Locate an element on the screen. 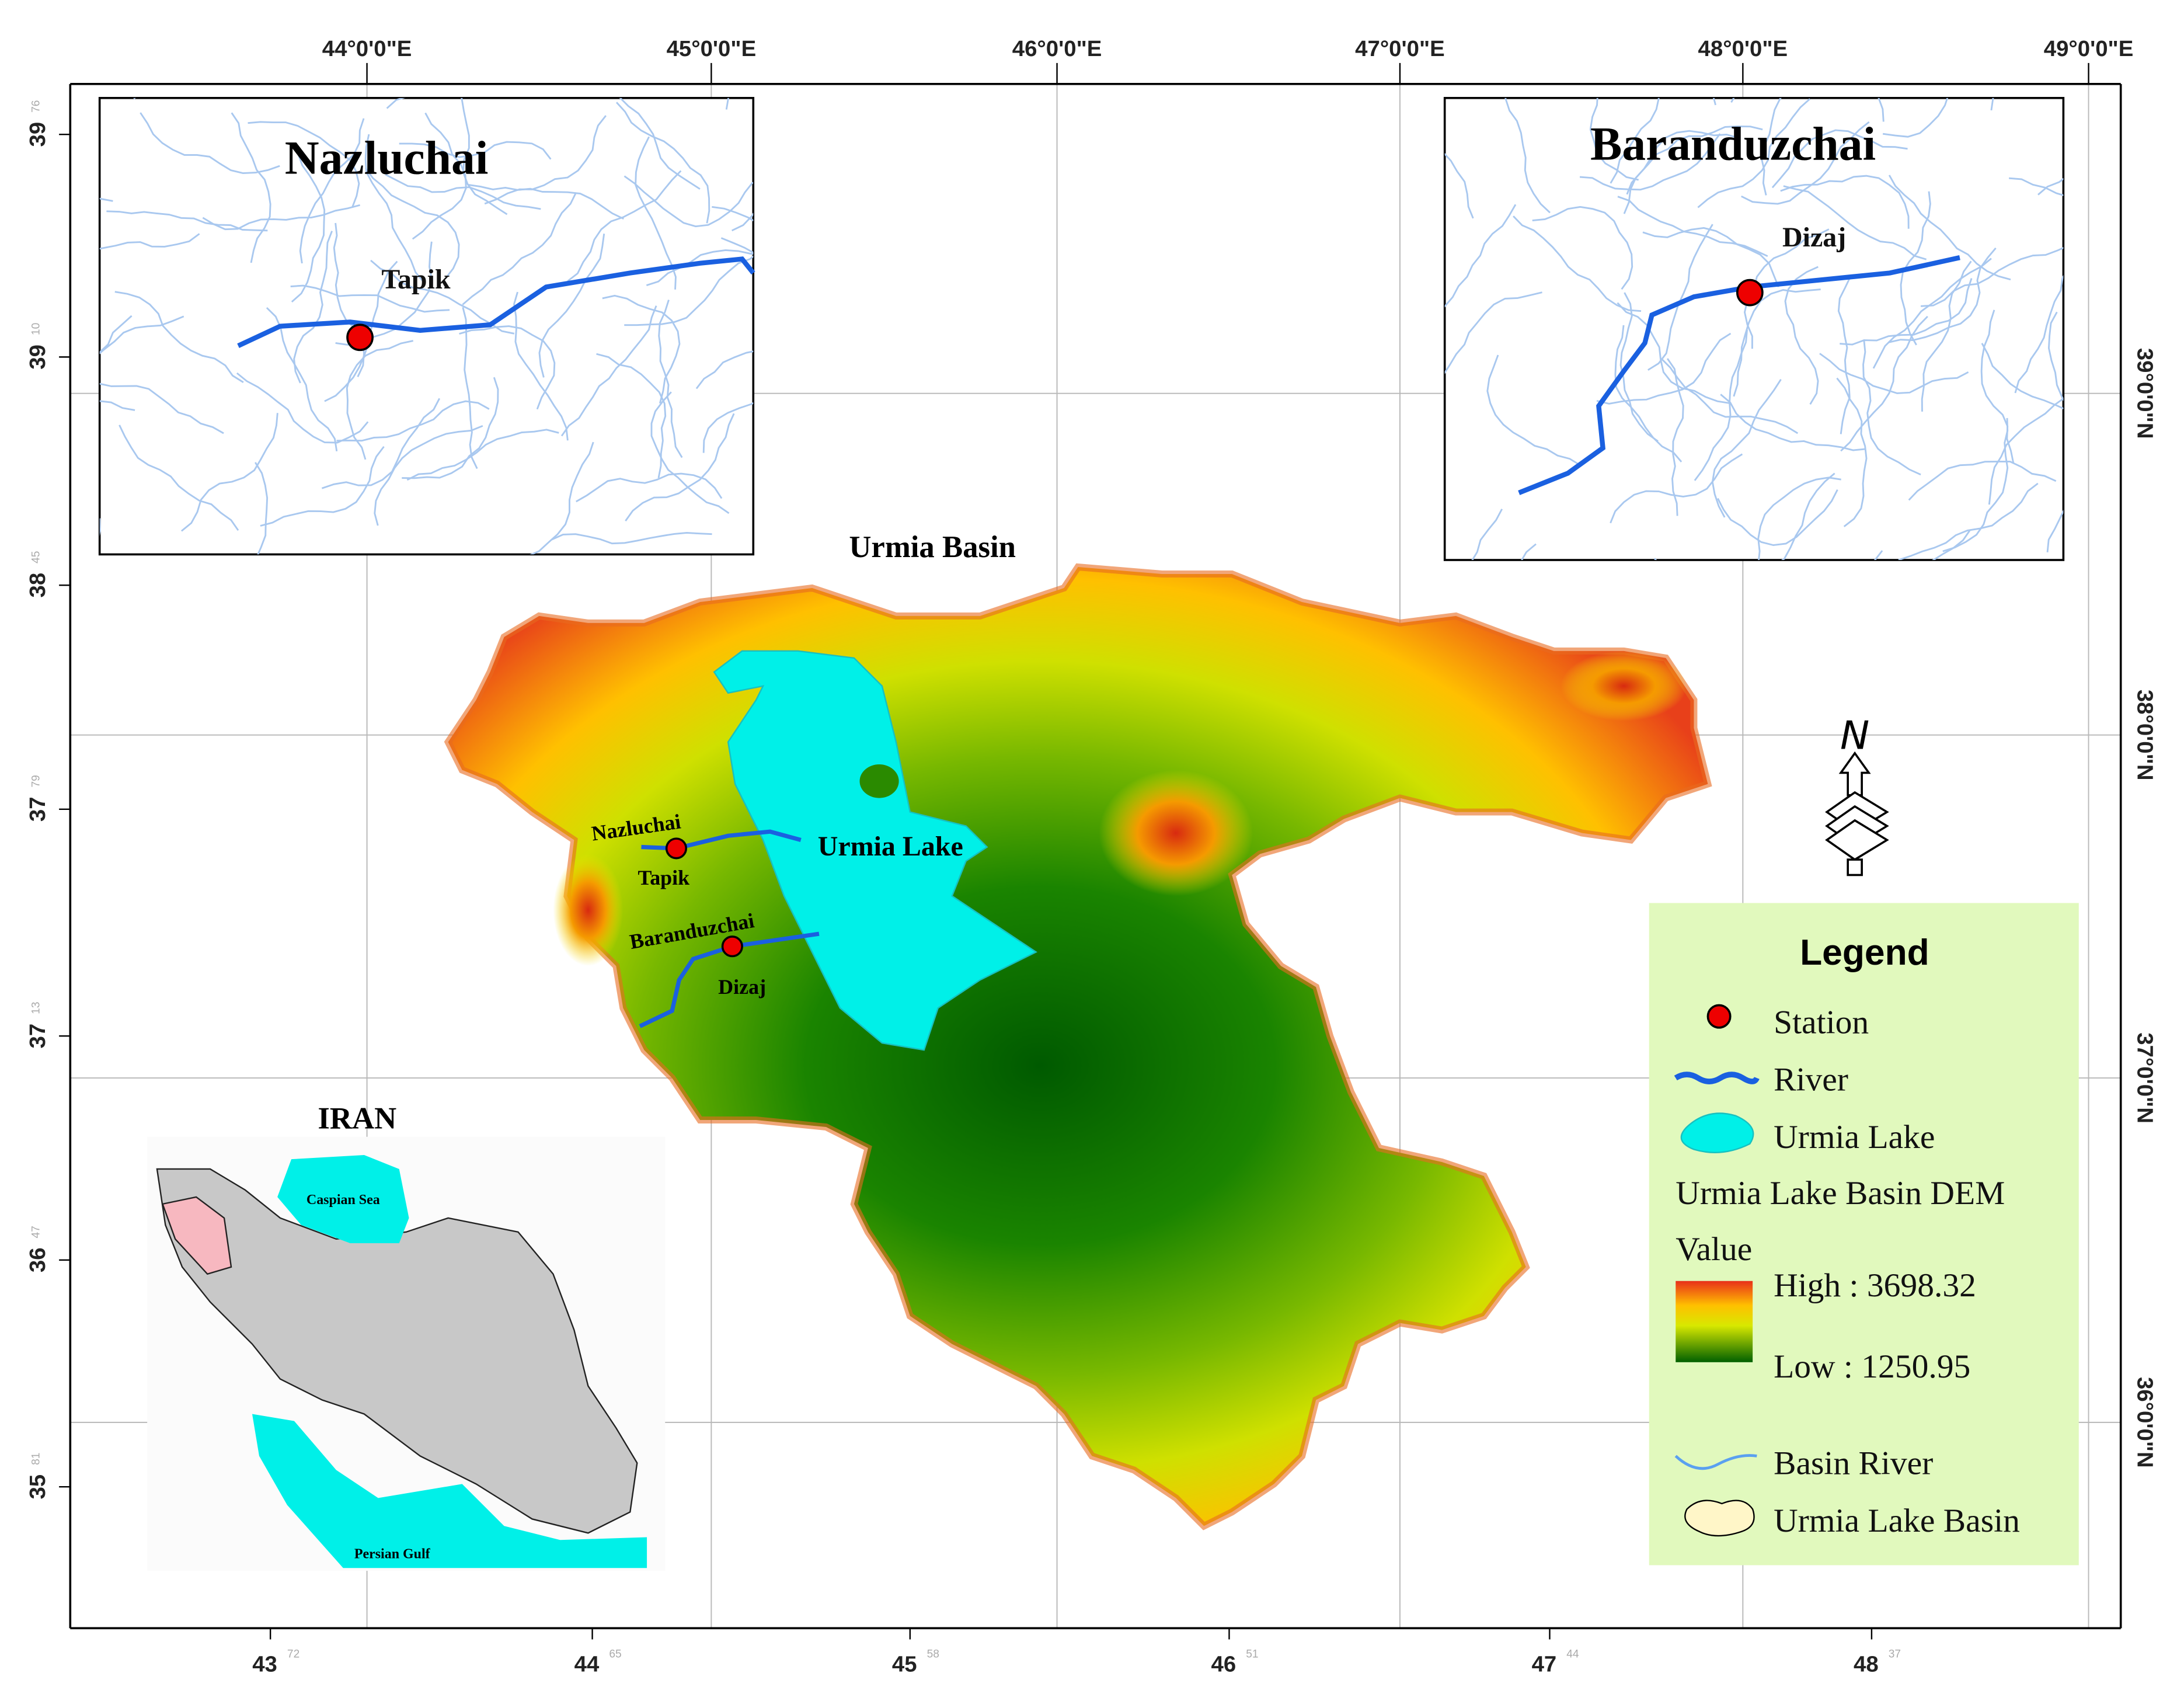 This screenshot has width=2184, height=1701. legend-river-symbol is located at coordinates (1717, 1078).